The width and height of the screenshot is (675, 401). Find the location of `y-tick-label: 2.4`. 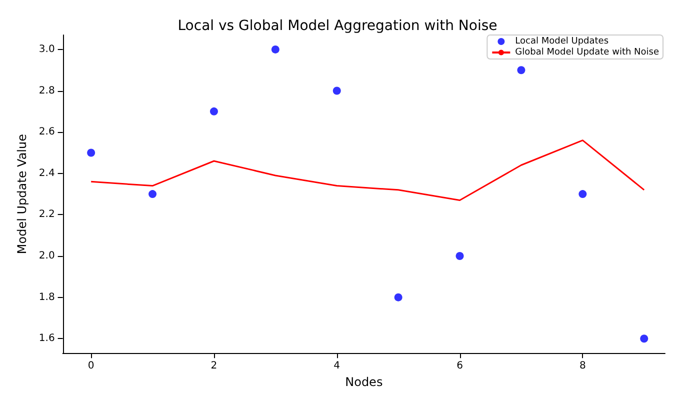

y-tick-label: 2.4 is located at coordinates (46, 173).